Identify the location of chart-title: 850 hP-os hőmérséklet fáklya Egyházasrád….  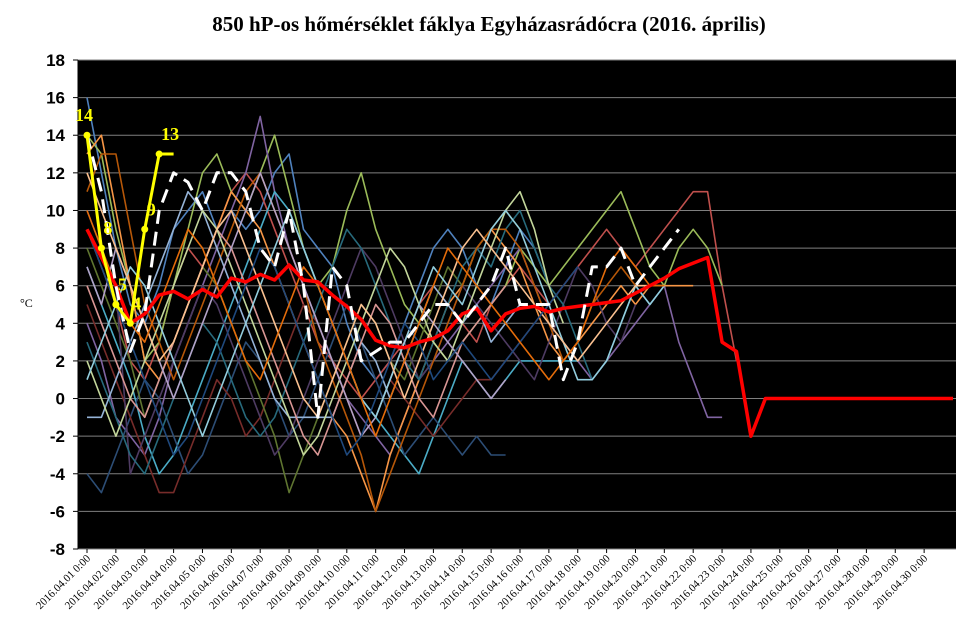
(489, 24).